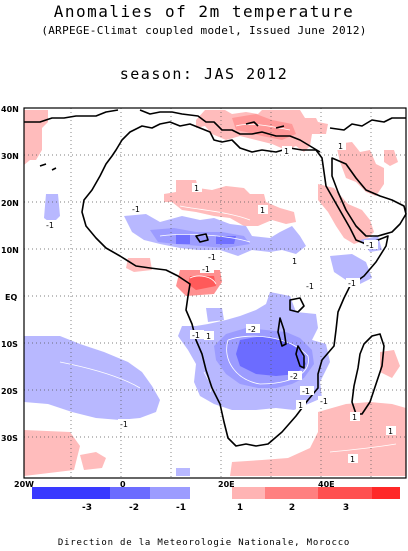 The image size is (408, 551). What do you see at coordinates (9, 344) in the screenshot?
I see `lat-label: 10S` at bounding box center [9, 344].